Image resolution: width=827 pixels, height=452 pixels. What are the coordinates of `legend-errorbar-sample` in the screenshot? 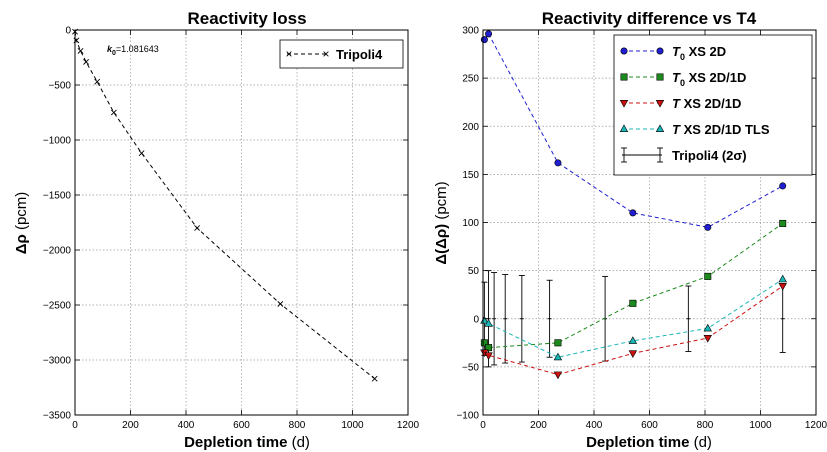 It's located at (642, 155).